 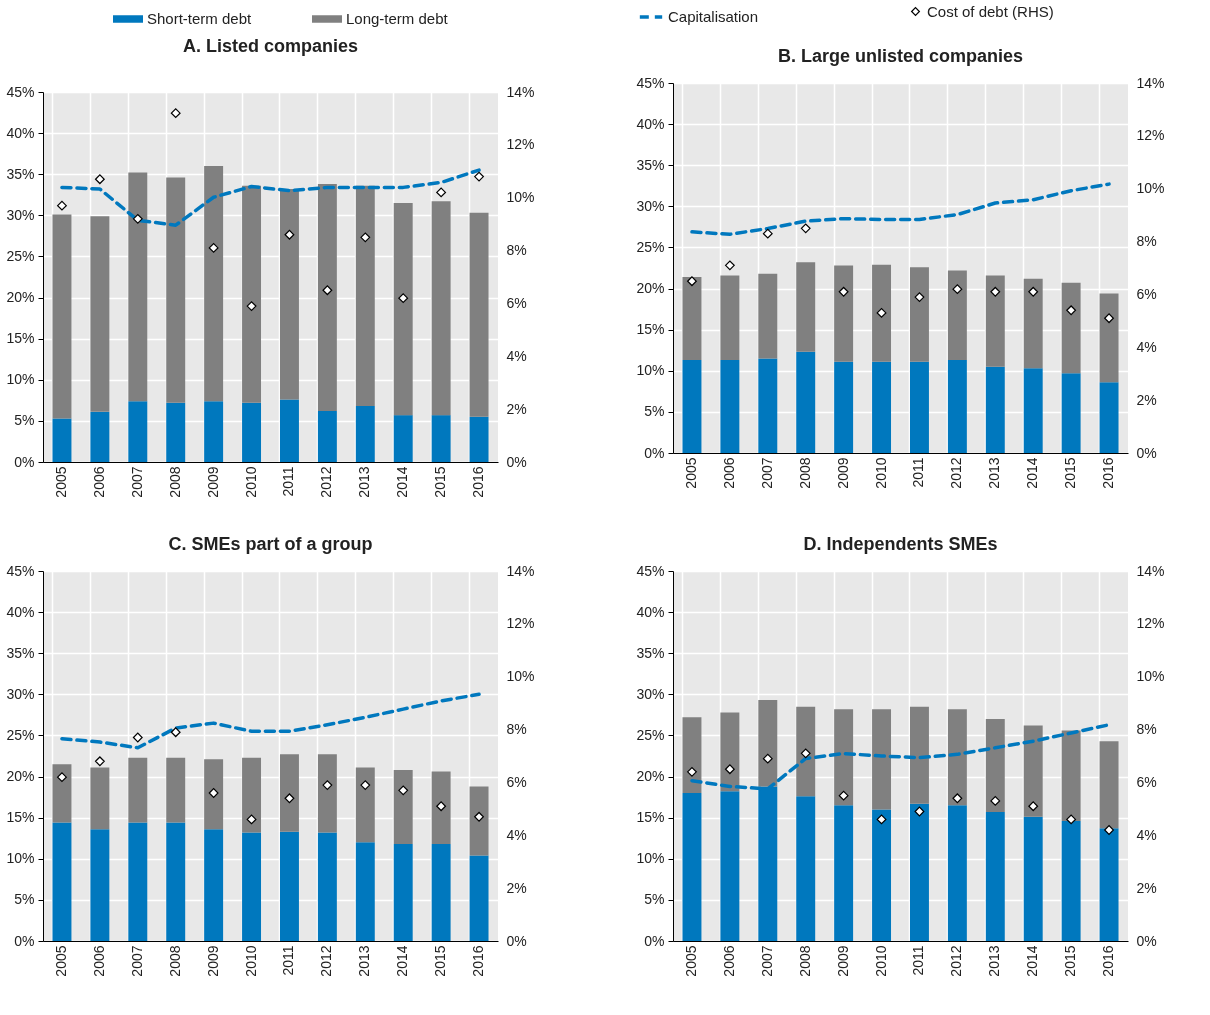 I want to click on x-tick-label: 2008, so click(x=804, y=961).